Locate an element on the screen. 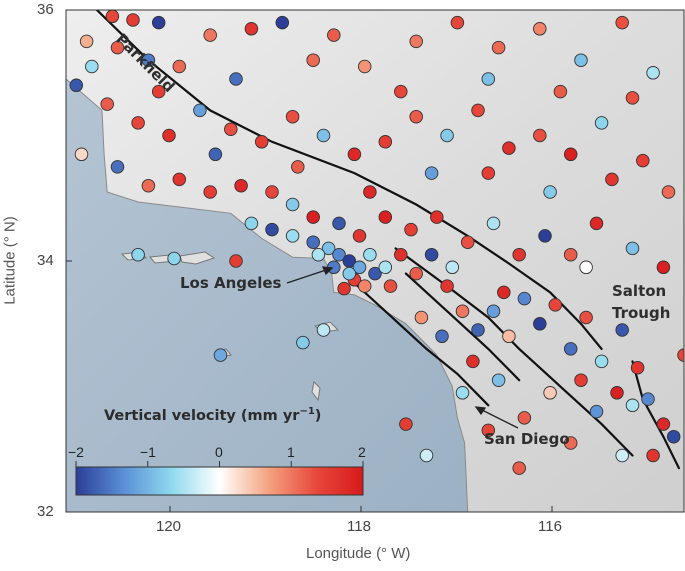  x-axis-label: Longitude (° W) is located at coordinates (358, 553).